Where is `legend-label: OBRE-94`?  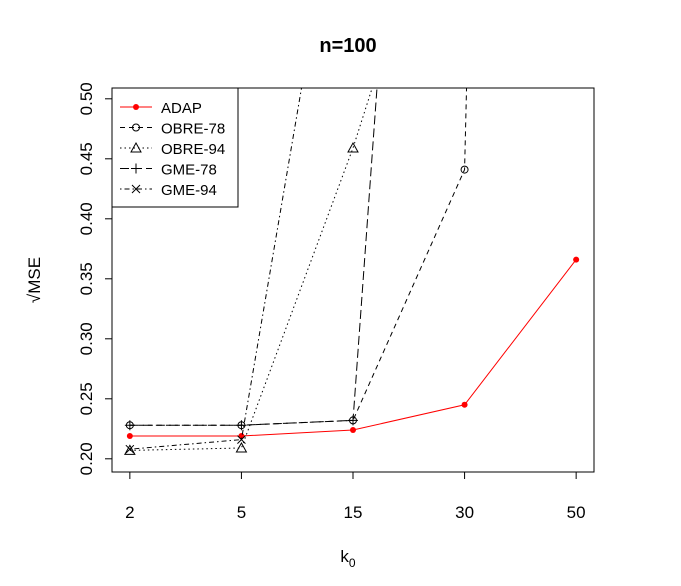
legend-label: OBRE-94 is located at coordinates (193, 149).